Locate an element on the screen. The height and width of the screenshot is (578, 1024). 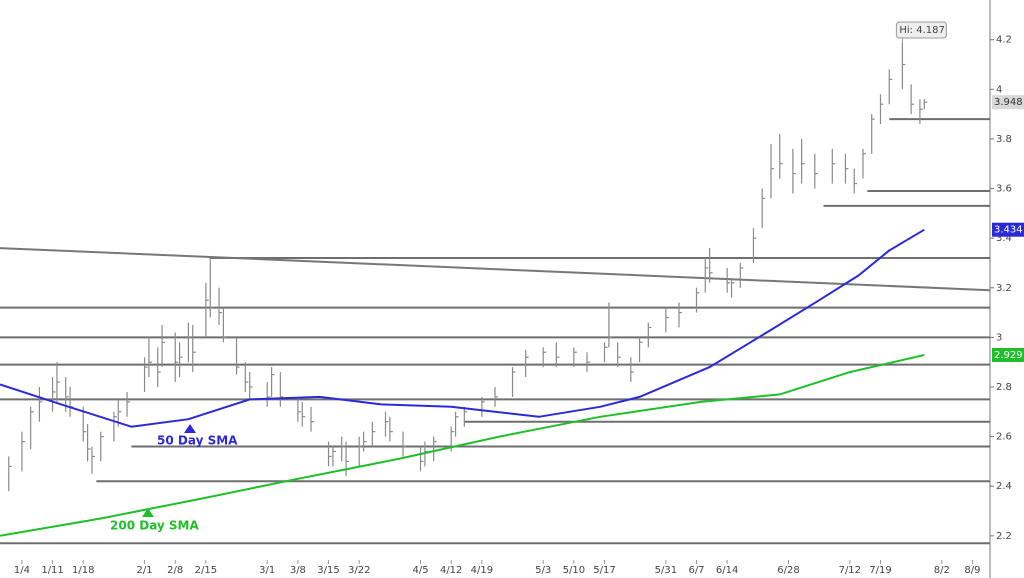
y-tick-label: 2.6 is located at coordinates (1004, 437).